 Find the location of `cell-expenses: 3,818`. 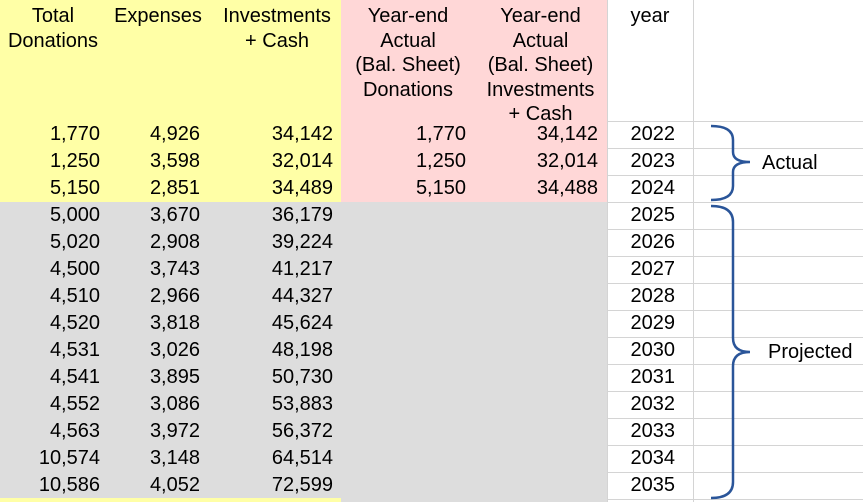

cell-expenses: 3,818 is located at coordinates (174, 323).